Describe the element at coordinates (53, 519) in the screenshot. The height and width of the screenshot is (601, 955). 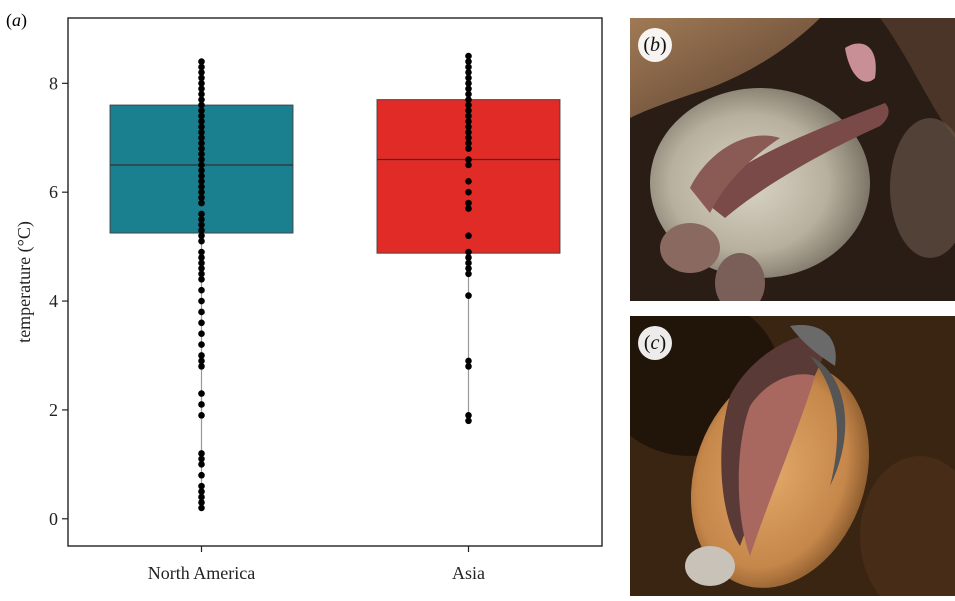
I see `y-tick-label: 0` at that location.